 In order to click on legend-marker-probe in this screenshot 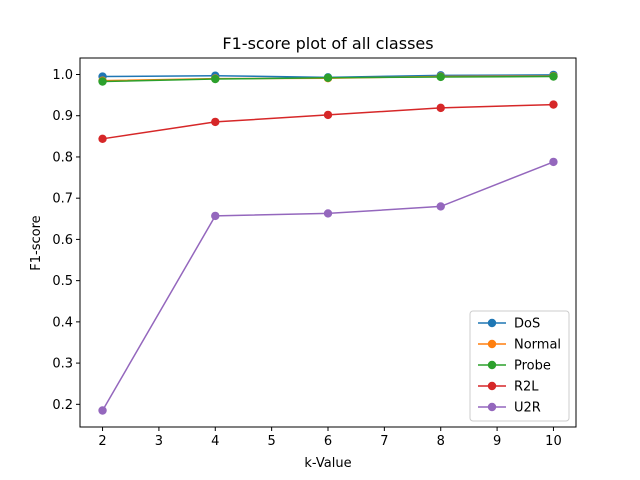, I will do `click(492, 365)`.